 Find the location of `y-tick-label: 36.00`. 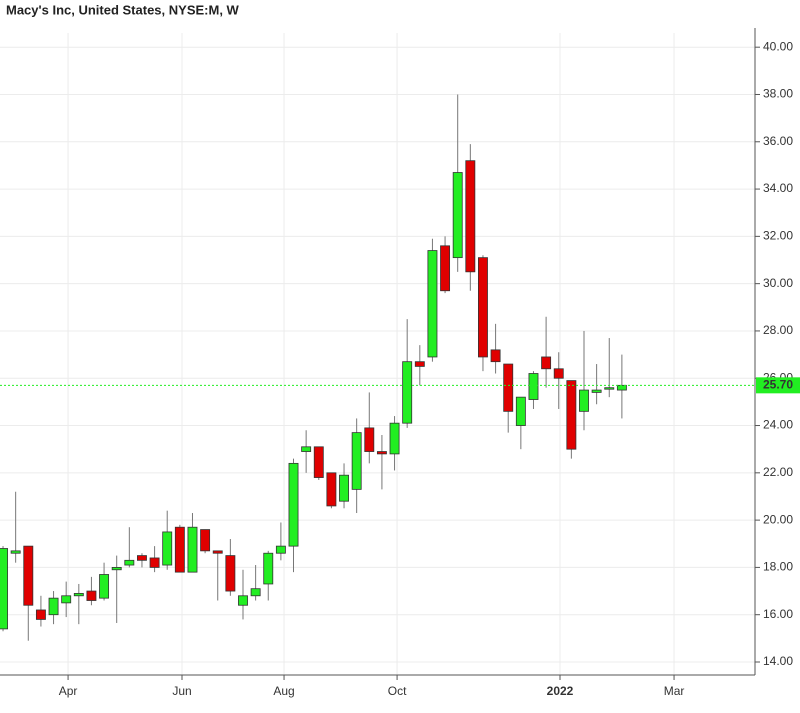

y-tick-label: 36.00 is located at coordinates (778, 141).